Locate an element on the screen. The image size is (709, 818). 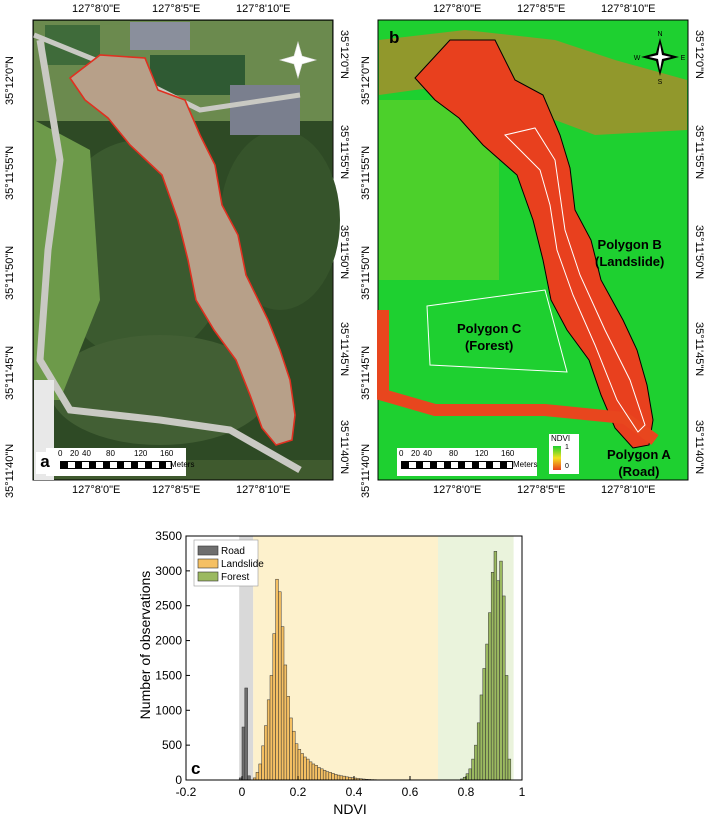
histogram-bar-road is located at coordinates (246, 734).